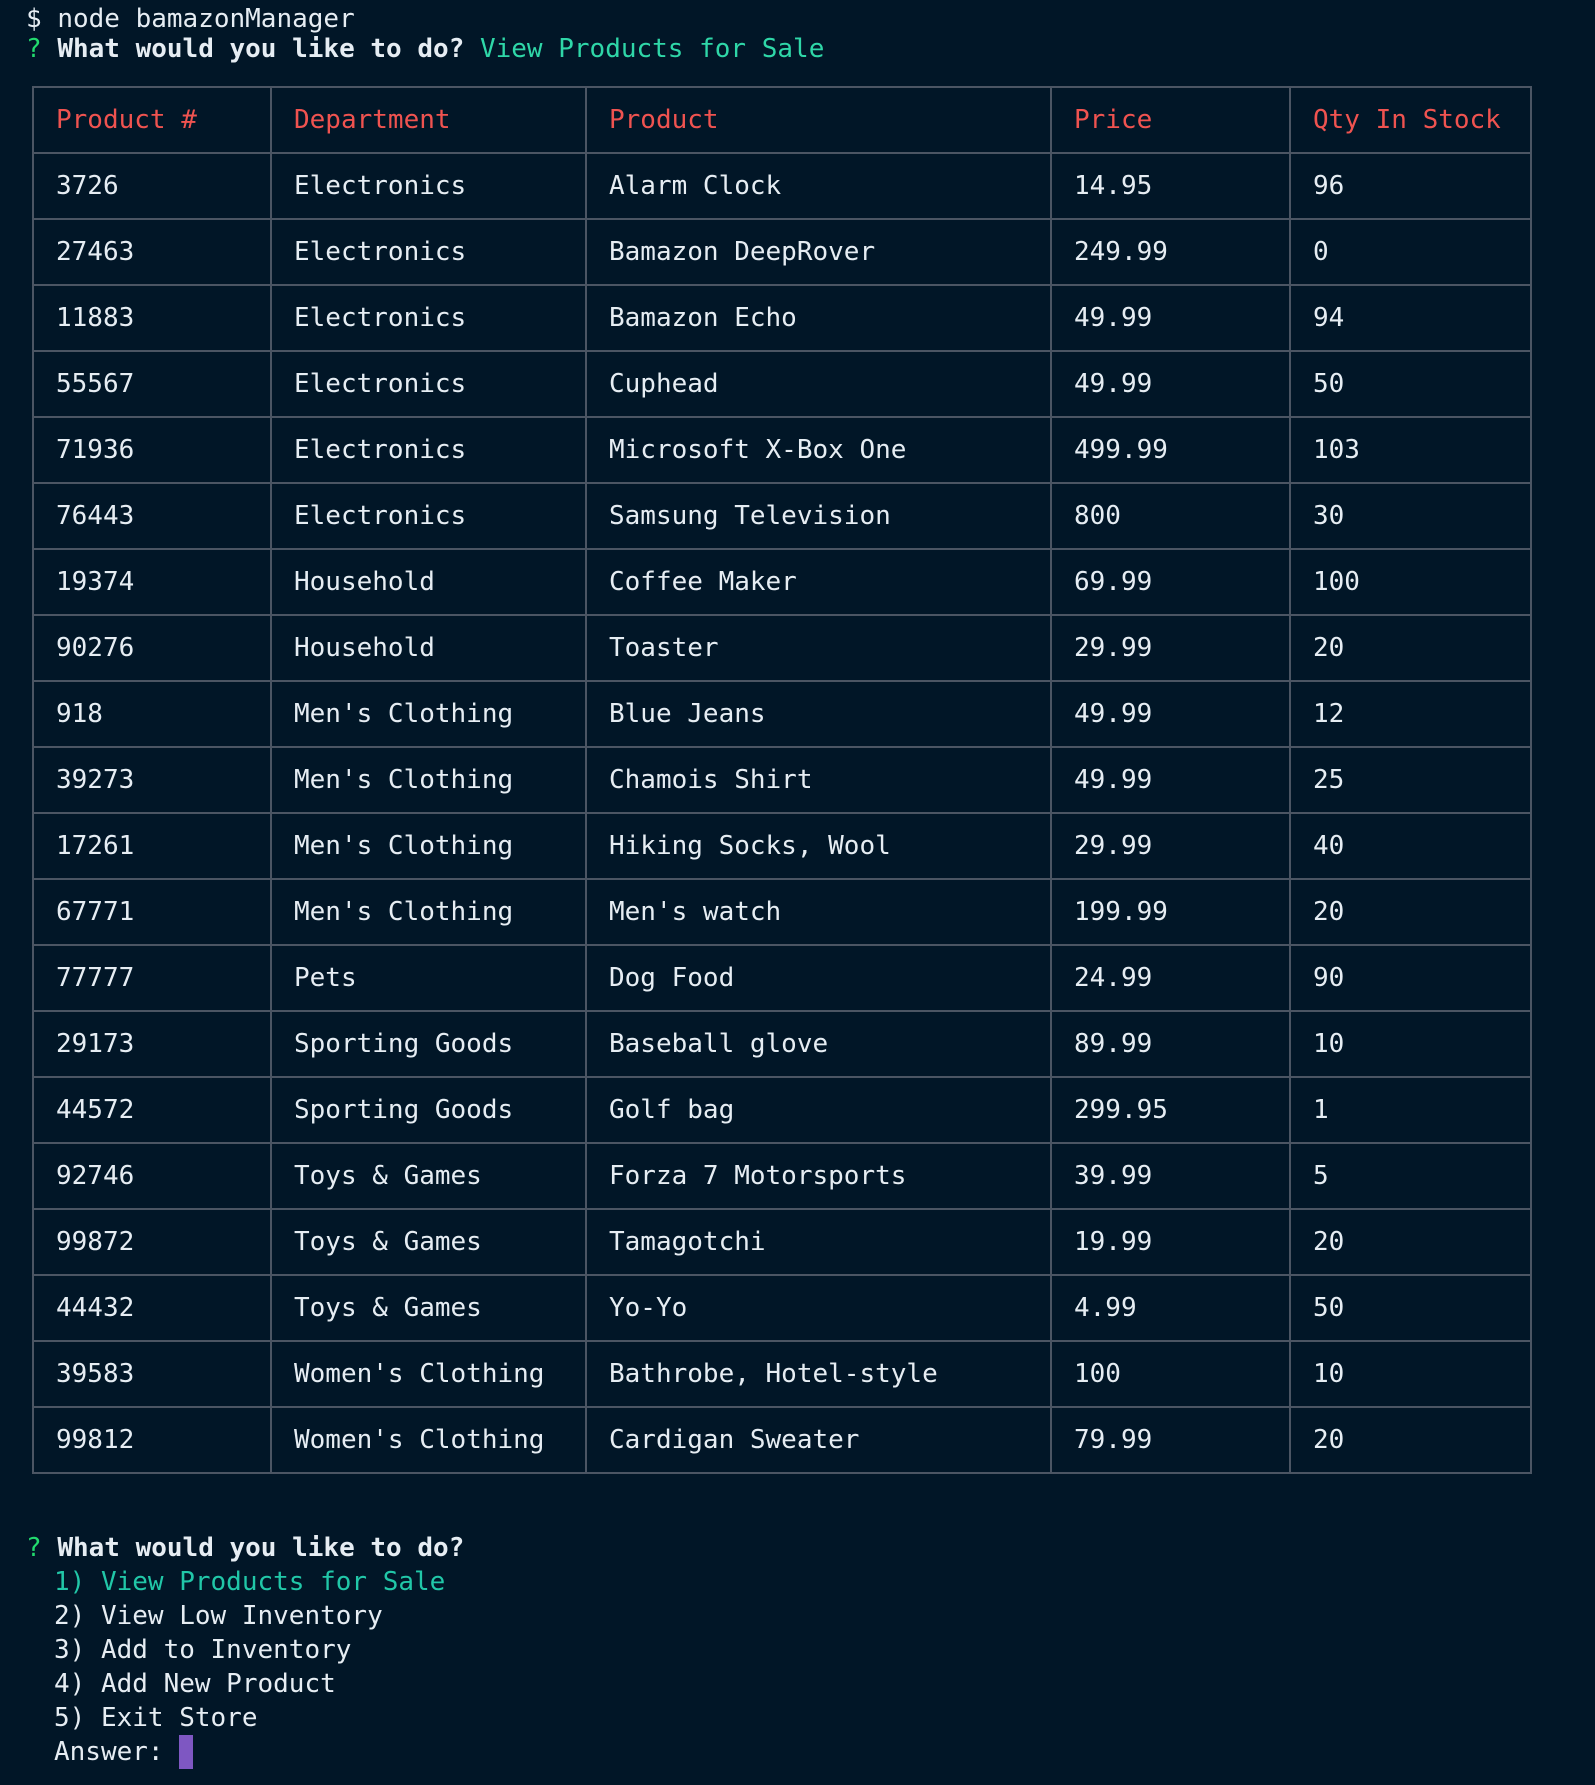  I want to click on cell-product: Bamazon DeepRover, so click(818, 252).